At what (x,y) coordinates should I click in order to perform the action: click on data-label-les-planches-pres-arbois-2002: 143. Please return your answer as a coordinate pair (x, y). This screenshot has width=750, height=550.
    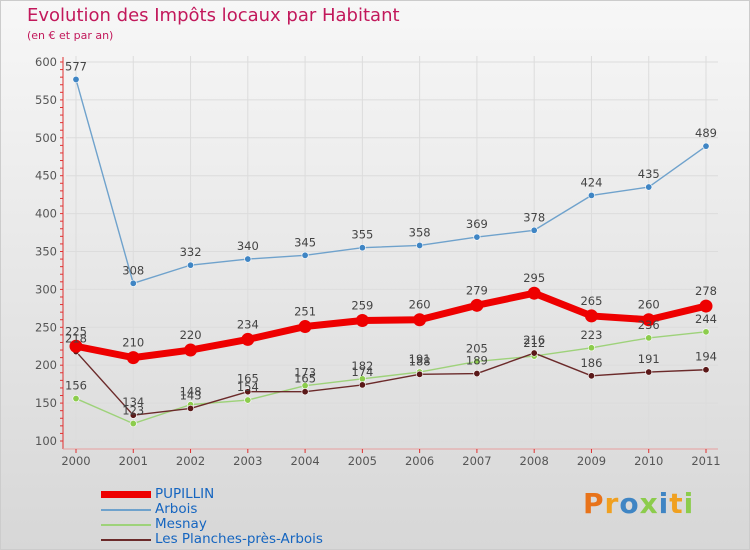
    Looking at the image, I should click on (191, 395).